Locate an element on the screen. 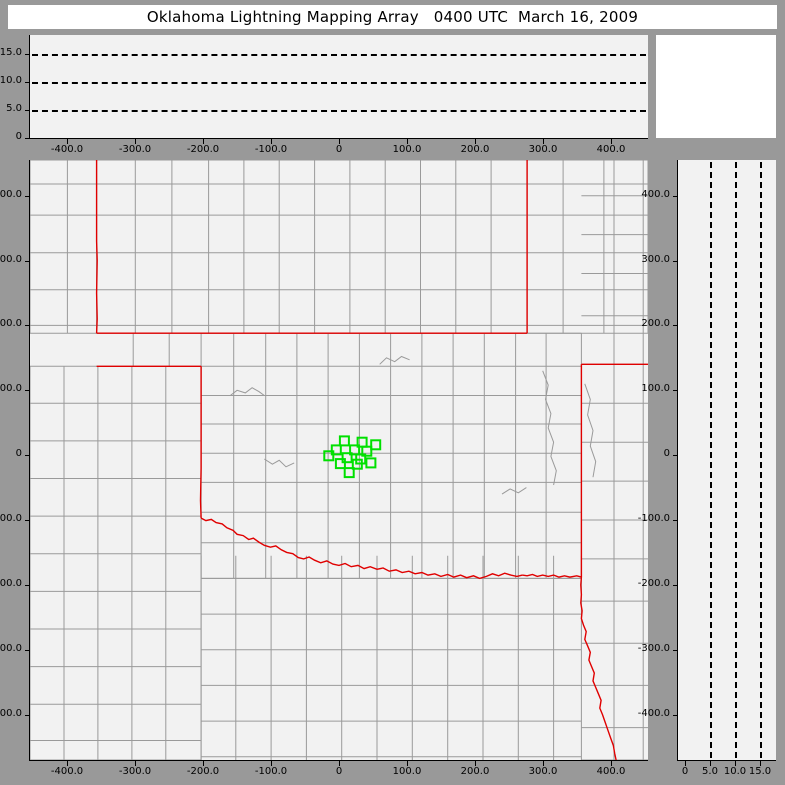  top-panel-x-label: -400.0 is located at coordinates (67, 149).